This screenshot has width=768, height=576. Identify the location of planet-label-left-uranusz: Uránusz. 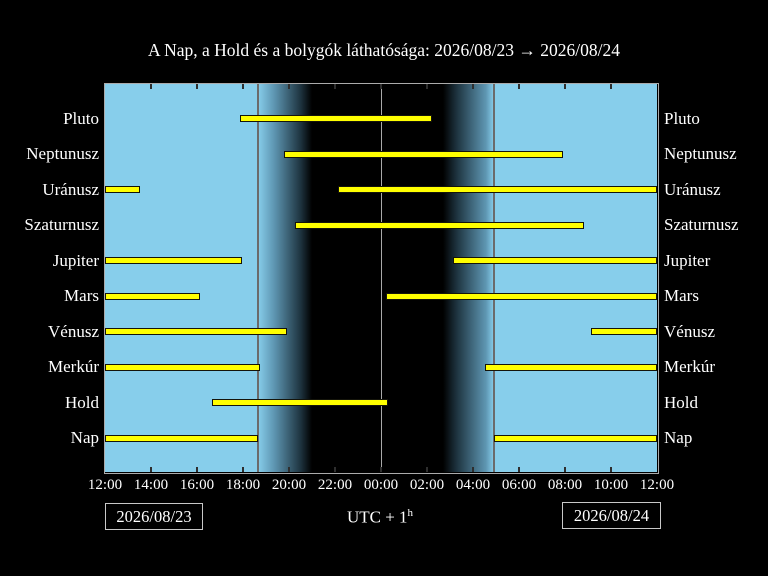
(70, 189).